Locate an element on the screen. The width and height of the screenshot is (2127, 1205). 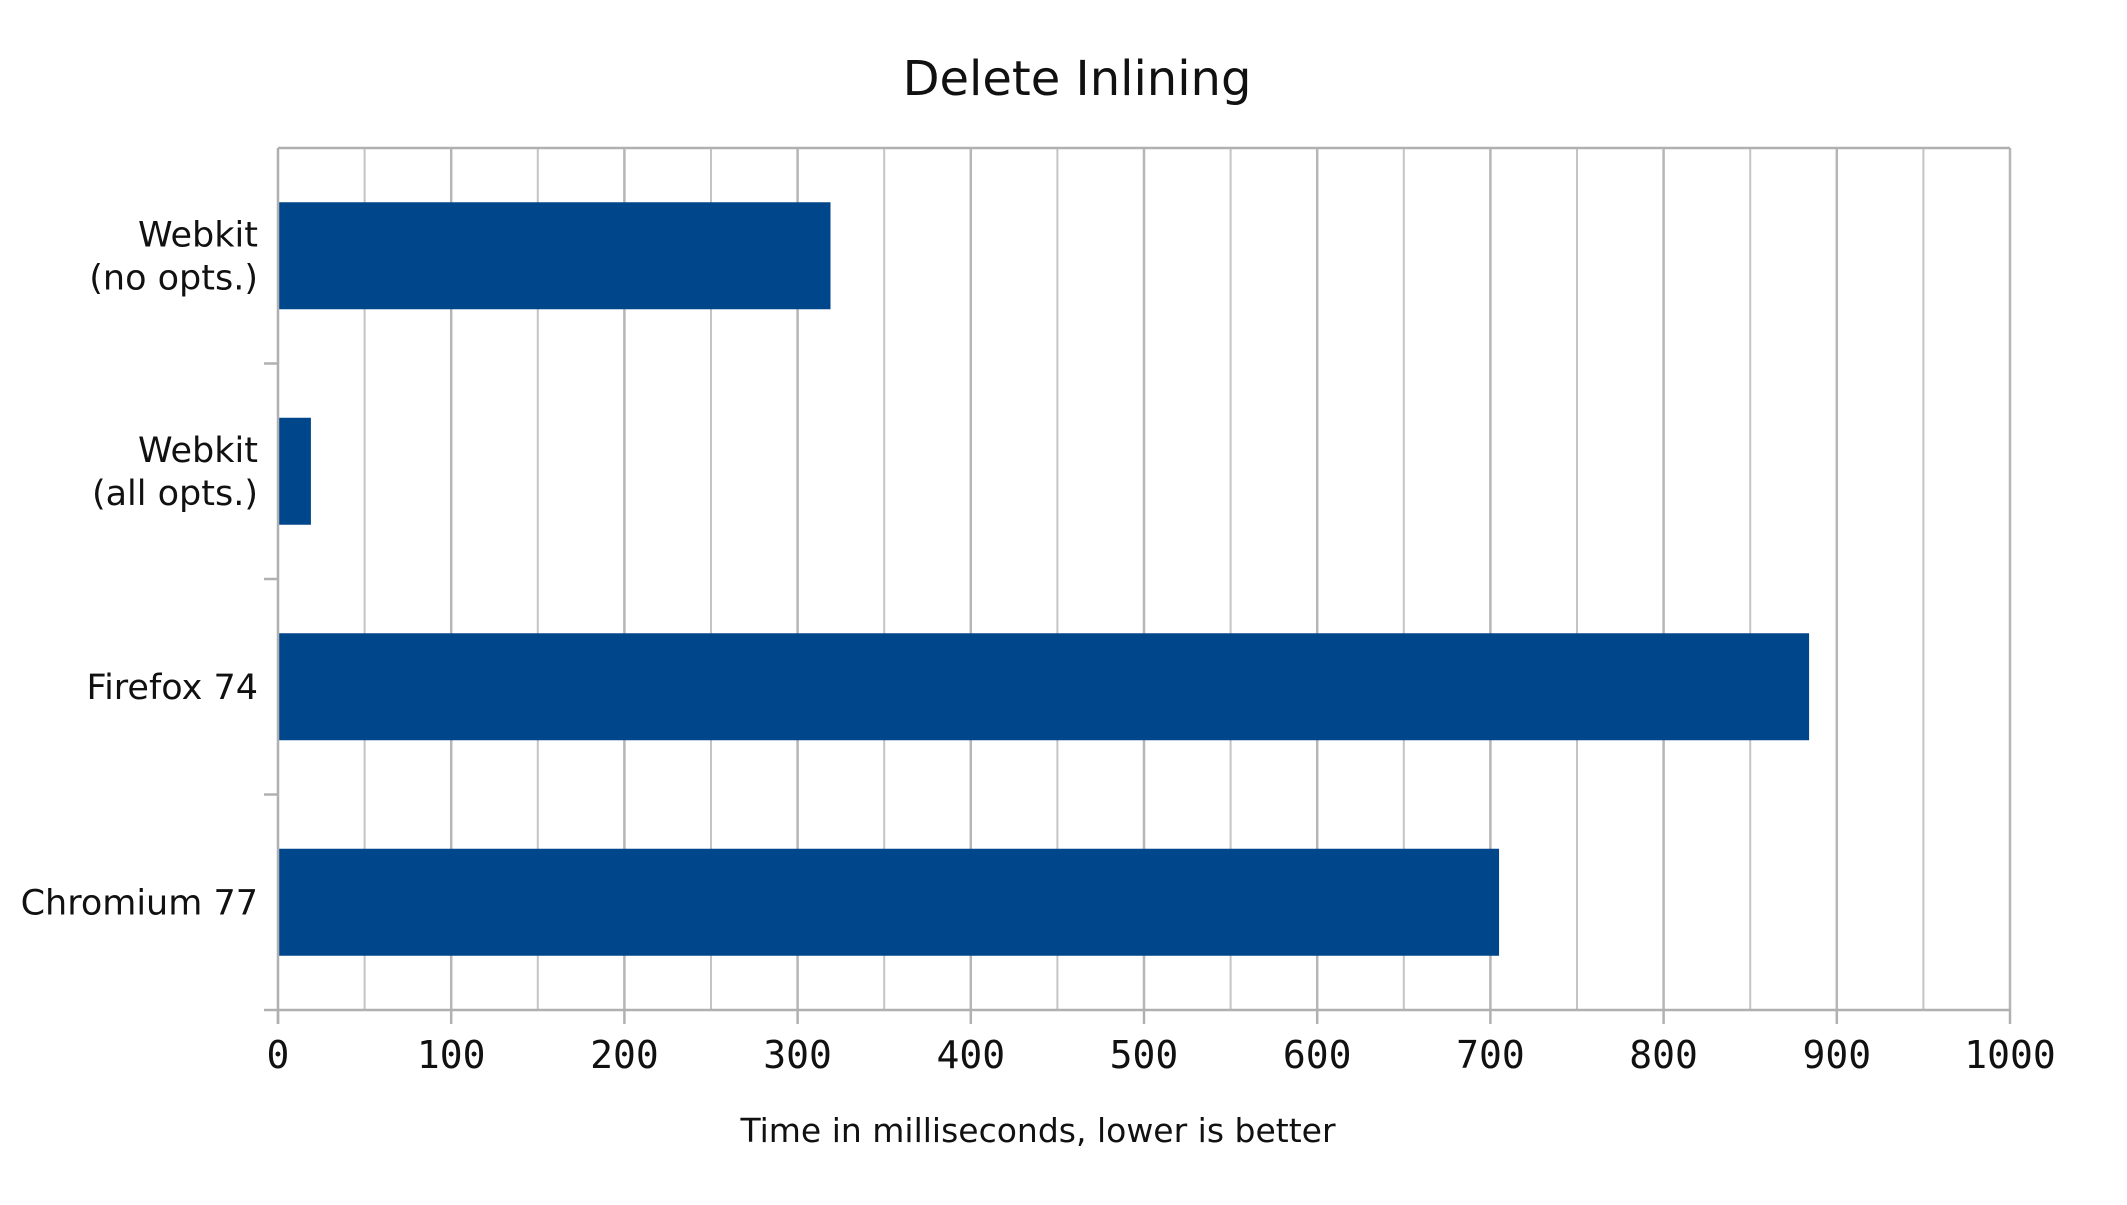
x-tick-label: 500 is located at coordinates (1144, 1055).